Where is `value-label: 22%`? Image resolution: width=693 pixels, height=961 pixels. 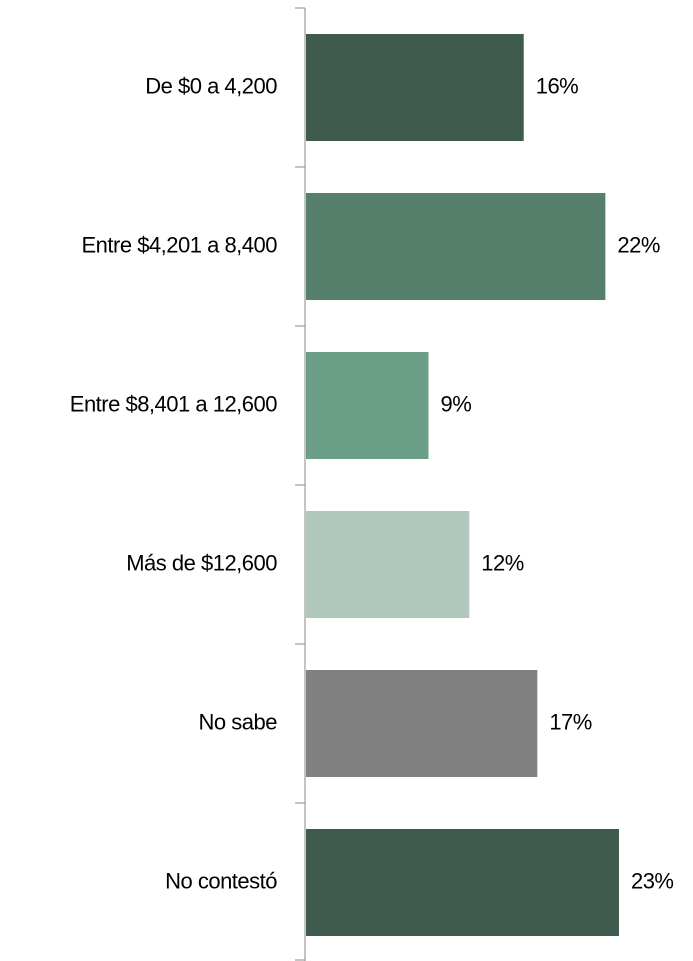 value-label: 22% is located at coordinates (638, 244).